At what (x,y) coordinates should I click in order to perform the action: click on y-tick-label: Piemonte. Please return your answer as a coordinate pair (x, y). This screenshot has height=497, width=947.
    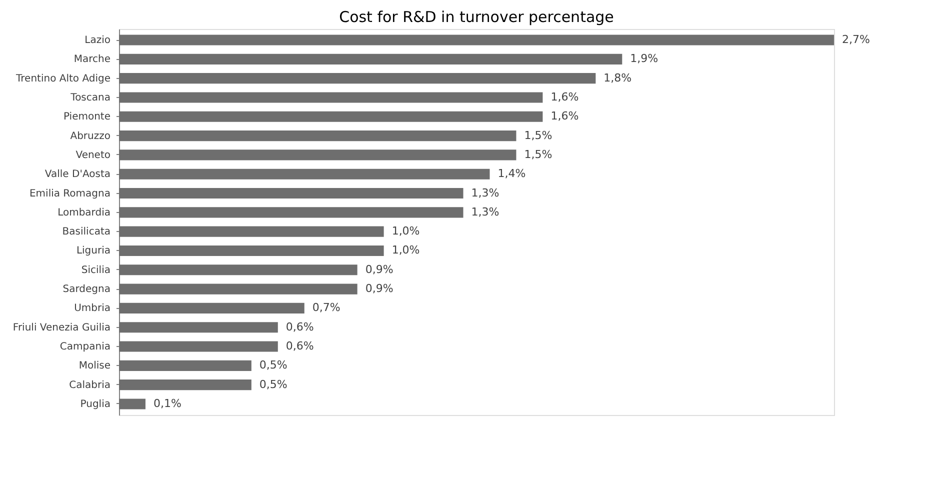
    Looking at the image, I should click on (86, 117).